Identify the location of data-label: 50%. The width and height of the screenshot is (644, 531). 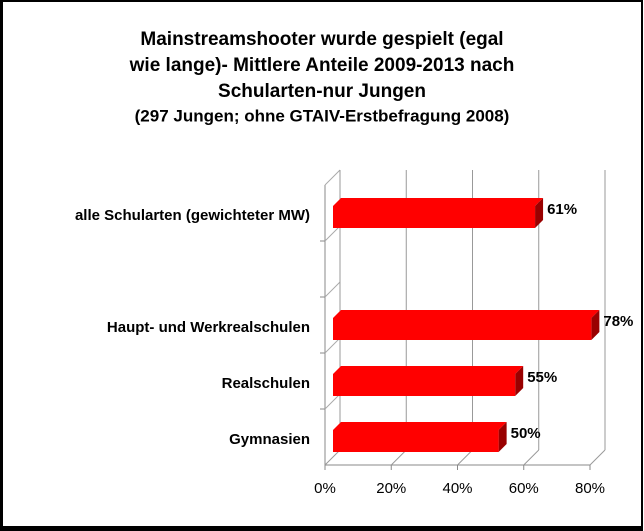
(526, 433).